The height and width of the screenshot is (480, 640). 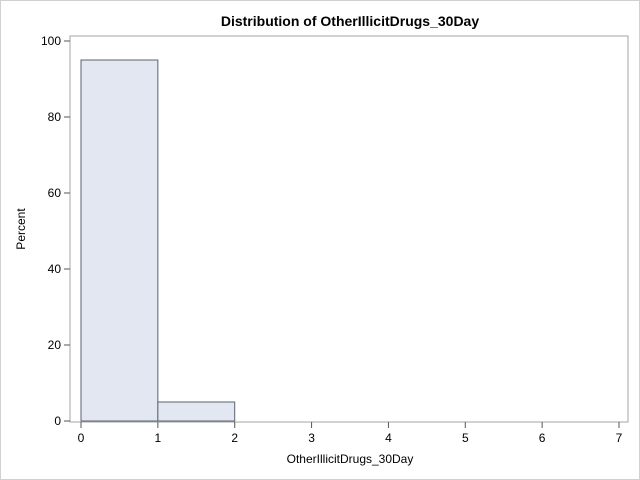 I want to click on x-tick-label-7: 7, so click(x=619, y=438).